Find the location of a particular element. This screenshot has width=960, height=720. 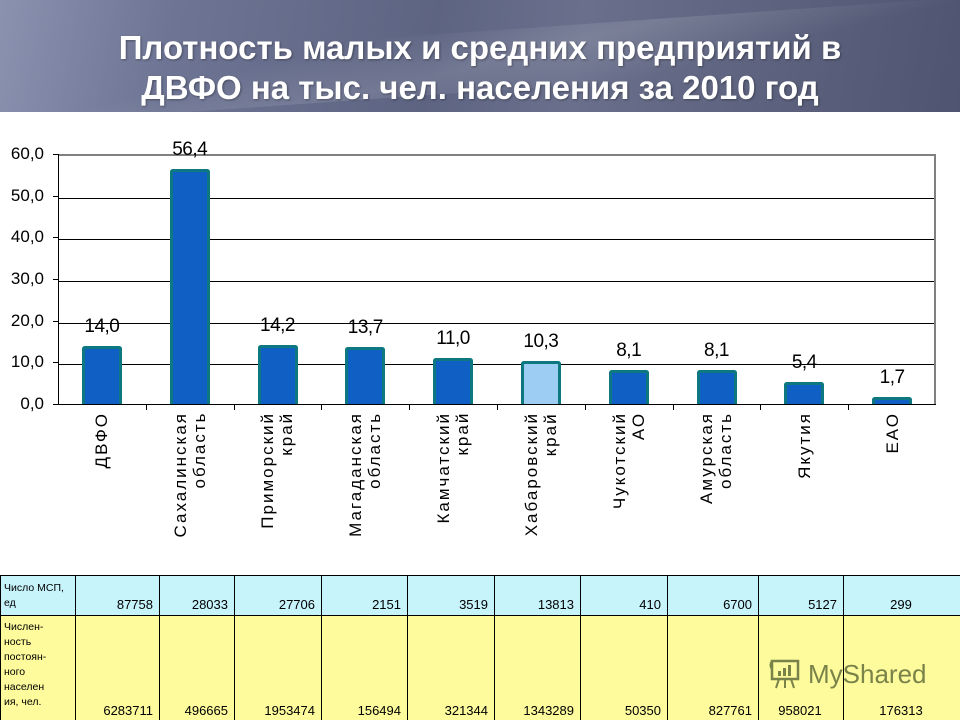

table-cell: 496665 is located at coordinates (197, 667).